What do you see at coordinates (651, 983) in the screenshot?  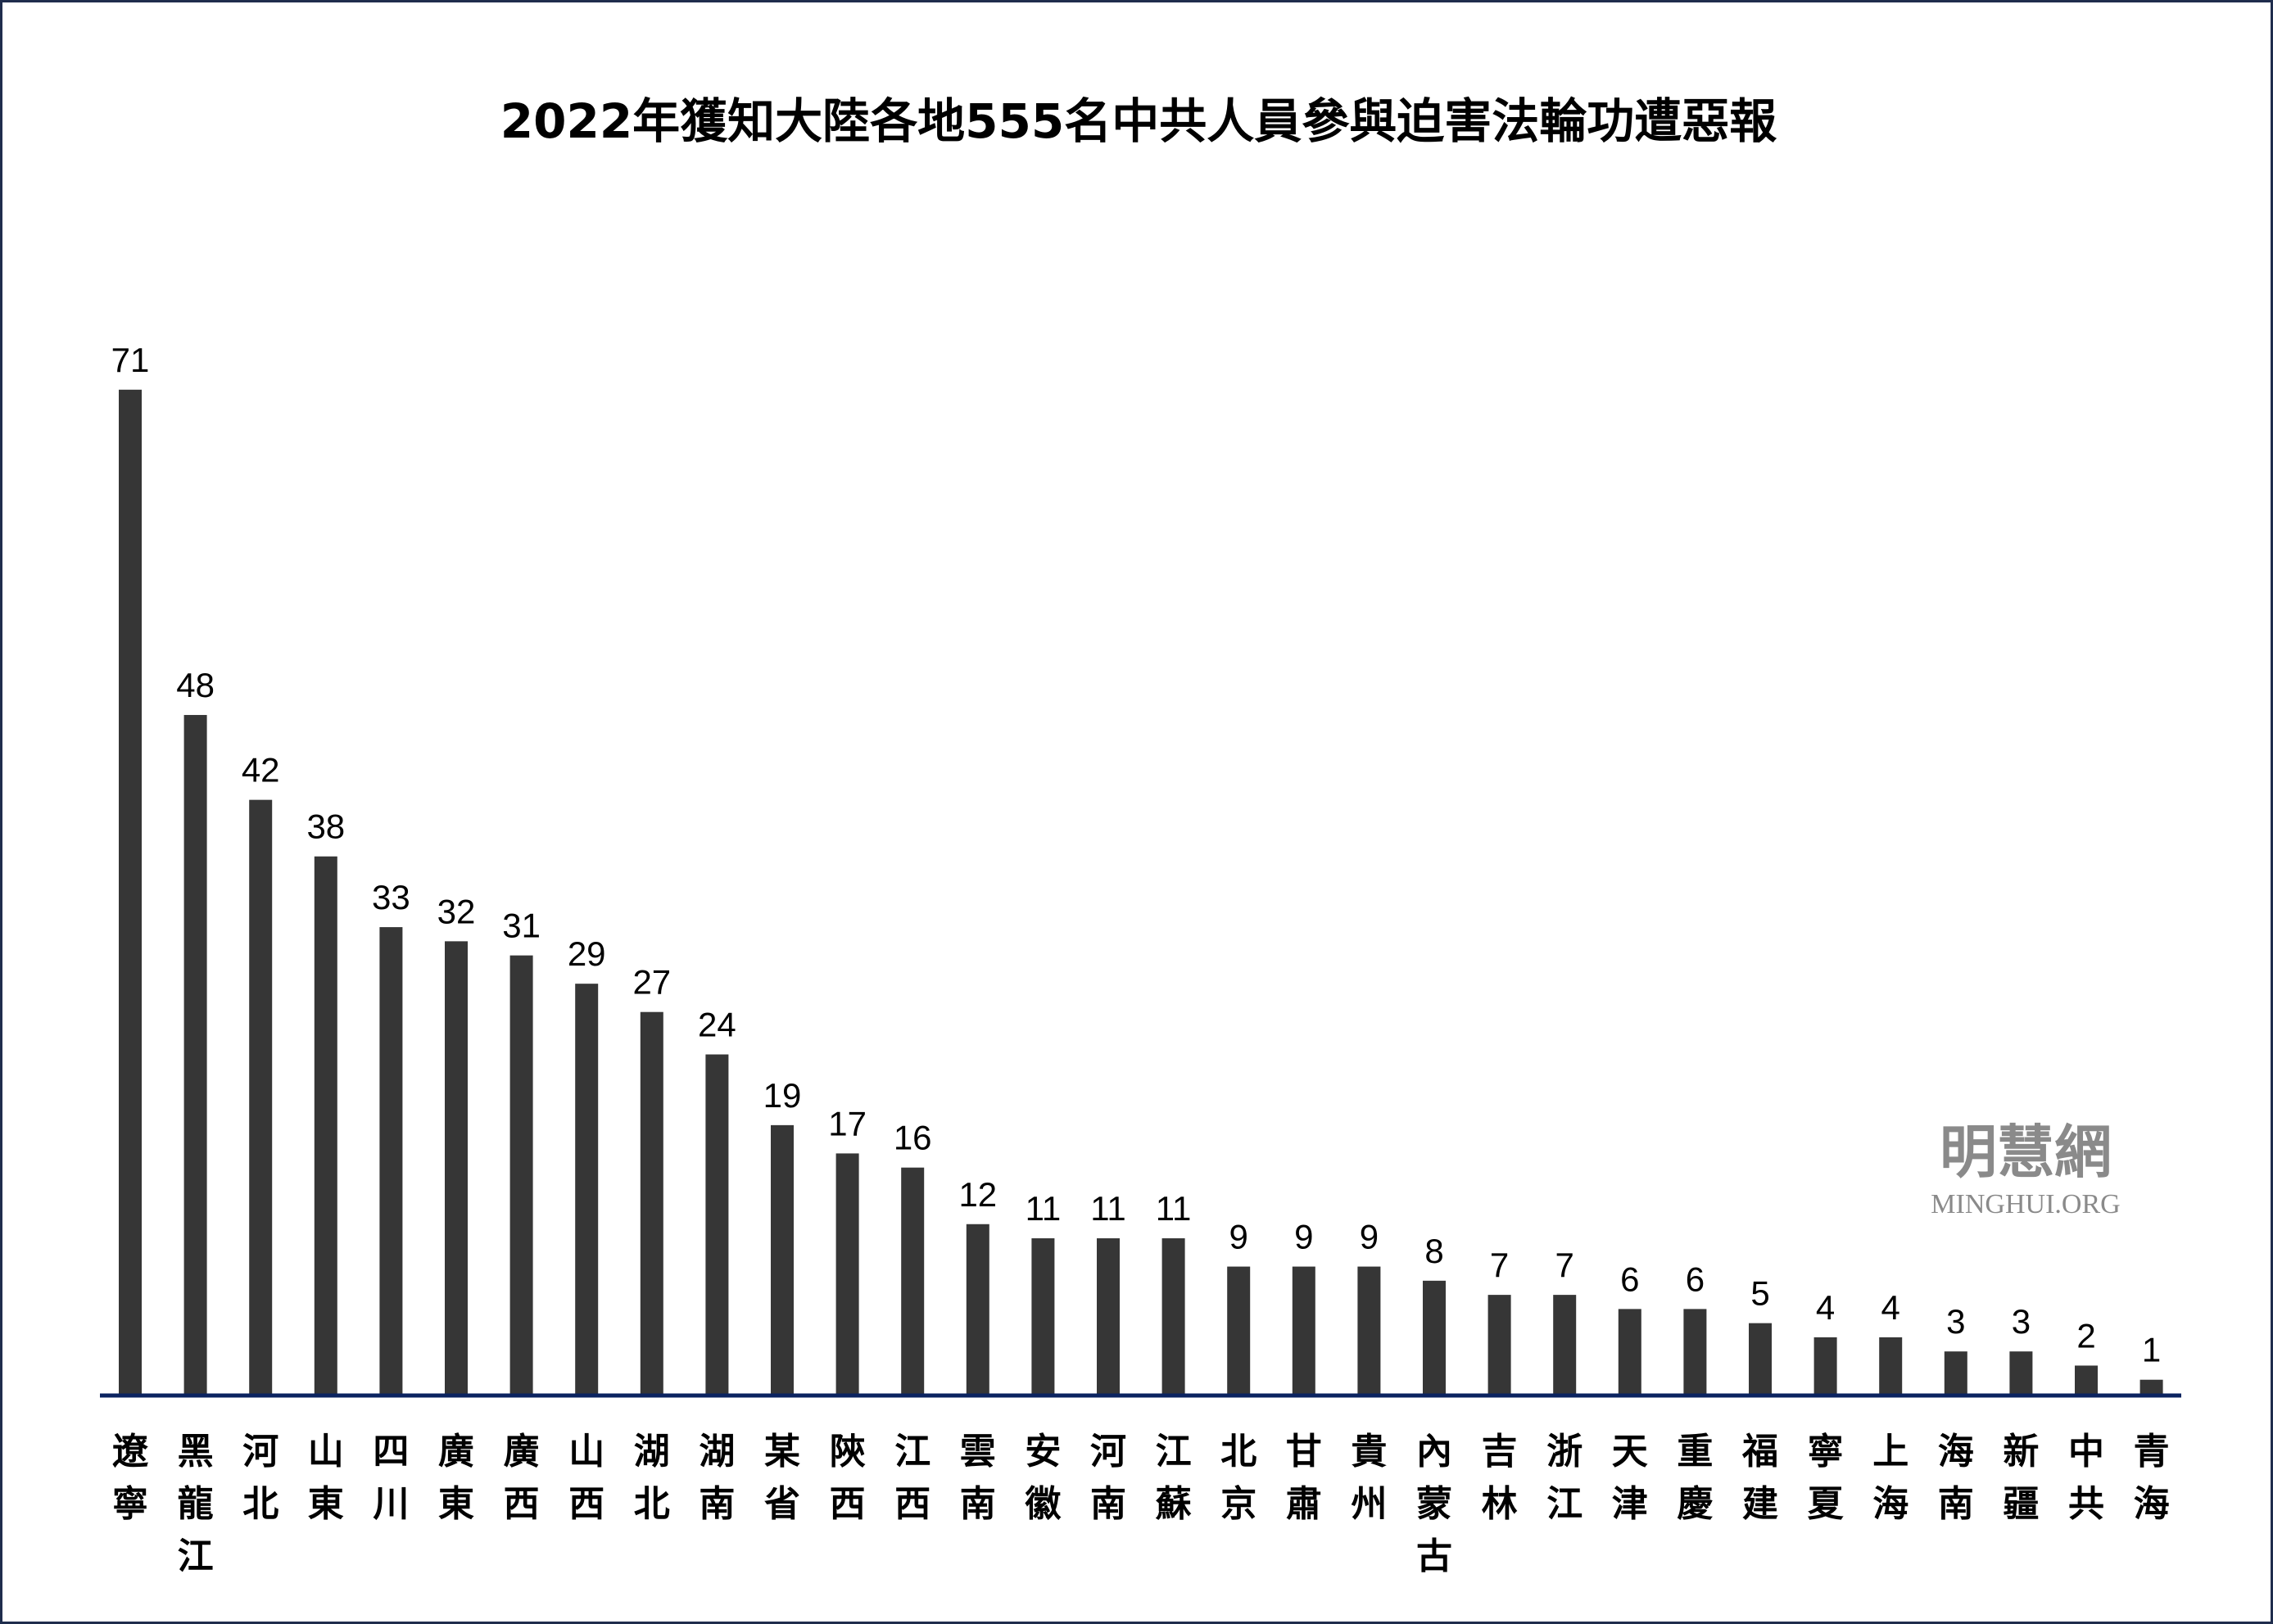 I see `data-label: 27` at bounding box center [651, 983].